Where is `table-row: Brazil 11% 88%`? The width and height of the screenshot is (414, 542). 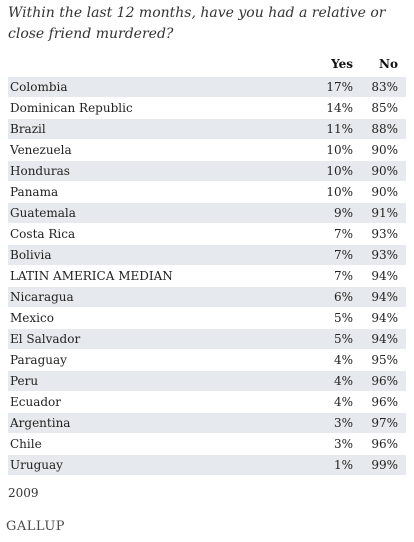
table-row: Brazil 11% 88% is located at coordinates (207, 129).